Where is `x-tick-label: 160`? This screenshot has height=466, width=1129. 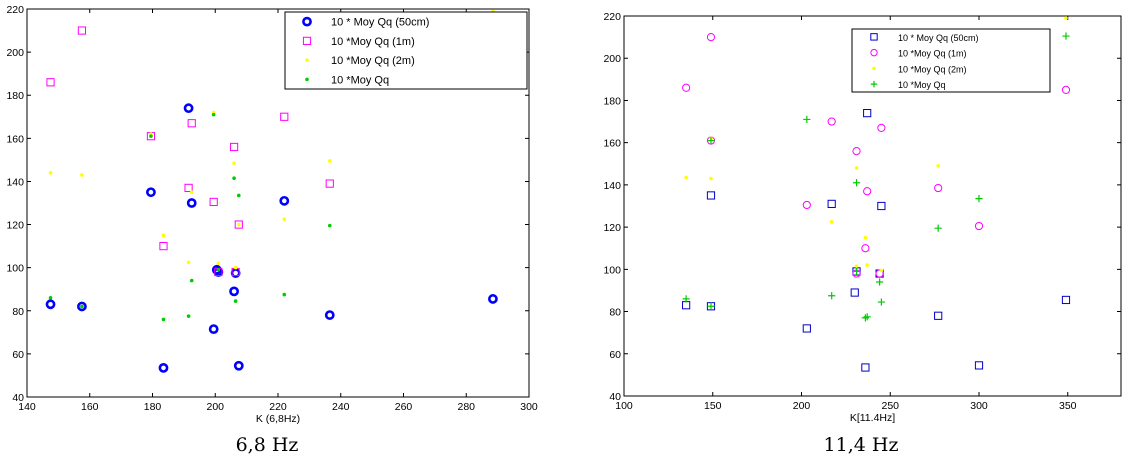
x-tick-label: 160 is located at coordinates (90, 407).